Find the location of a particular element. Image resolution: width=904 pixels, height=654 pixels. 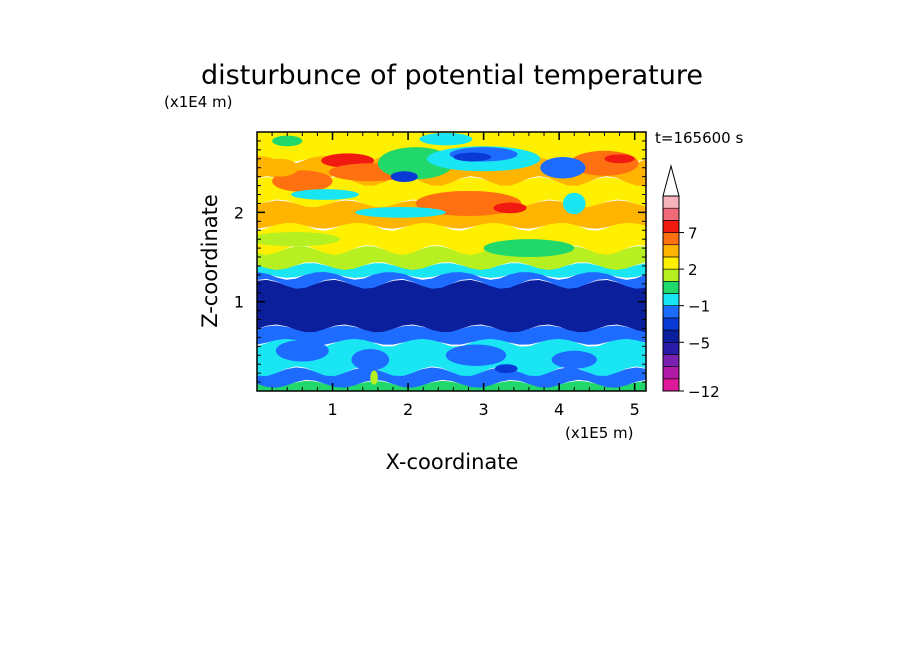

y-axis-label: Z-coordinate is located at coordinates (210, 261).